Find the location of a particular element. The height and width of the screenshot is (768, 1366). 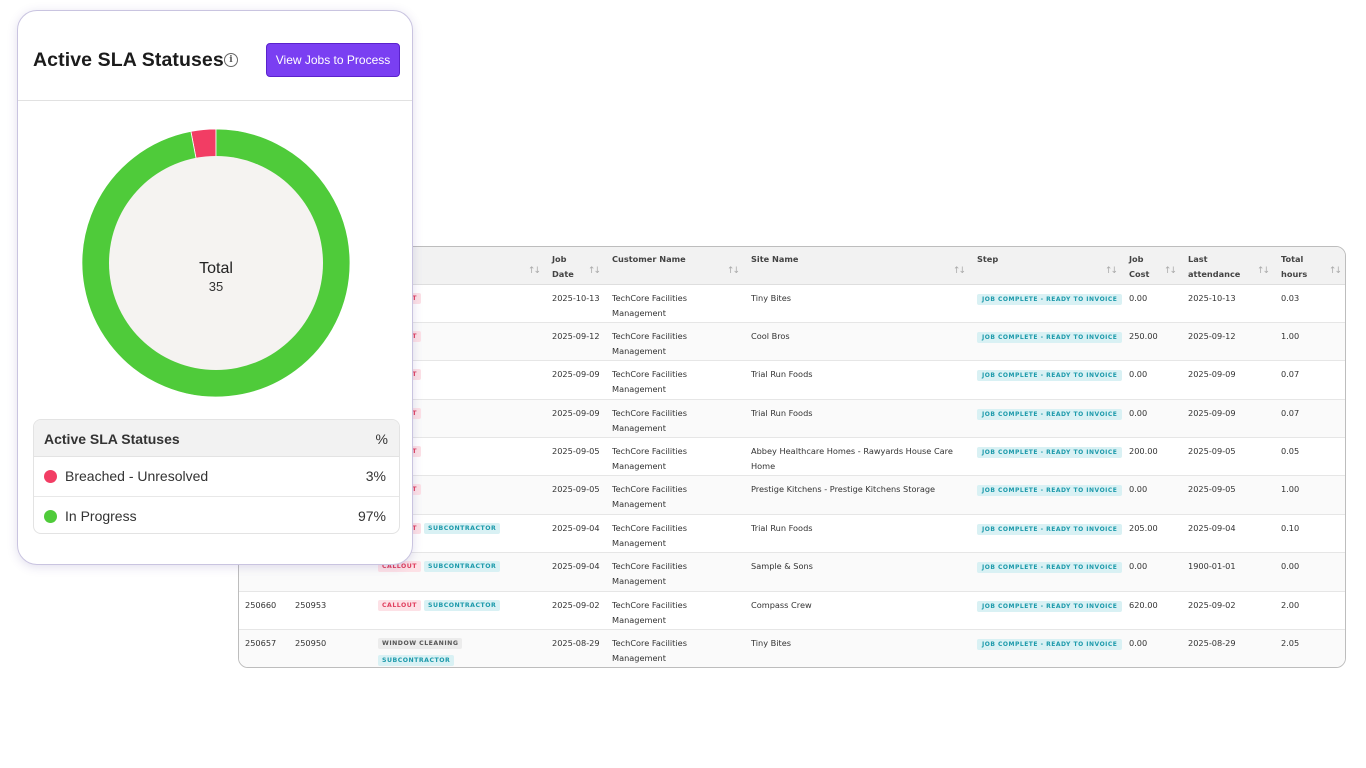

job-id-cell: 250657 is located at coordinates (261, 643).